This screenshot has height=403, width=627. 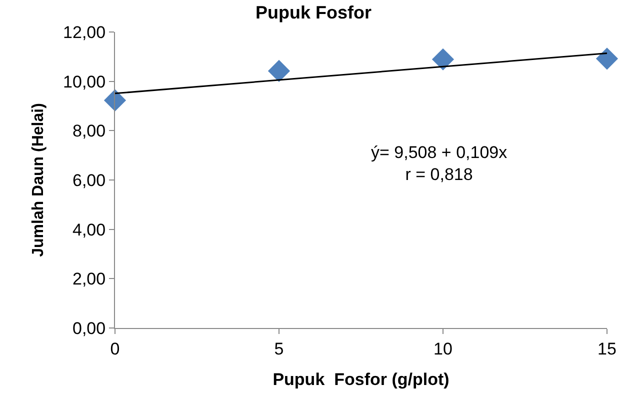 What do you see at coordinates (89, 230) in the screenshot?
I see `y-tick-label: 4,00` at bounding box center [89, 230].